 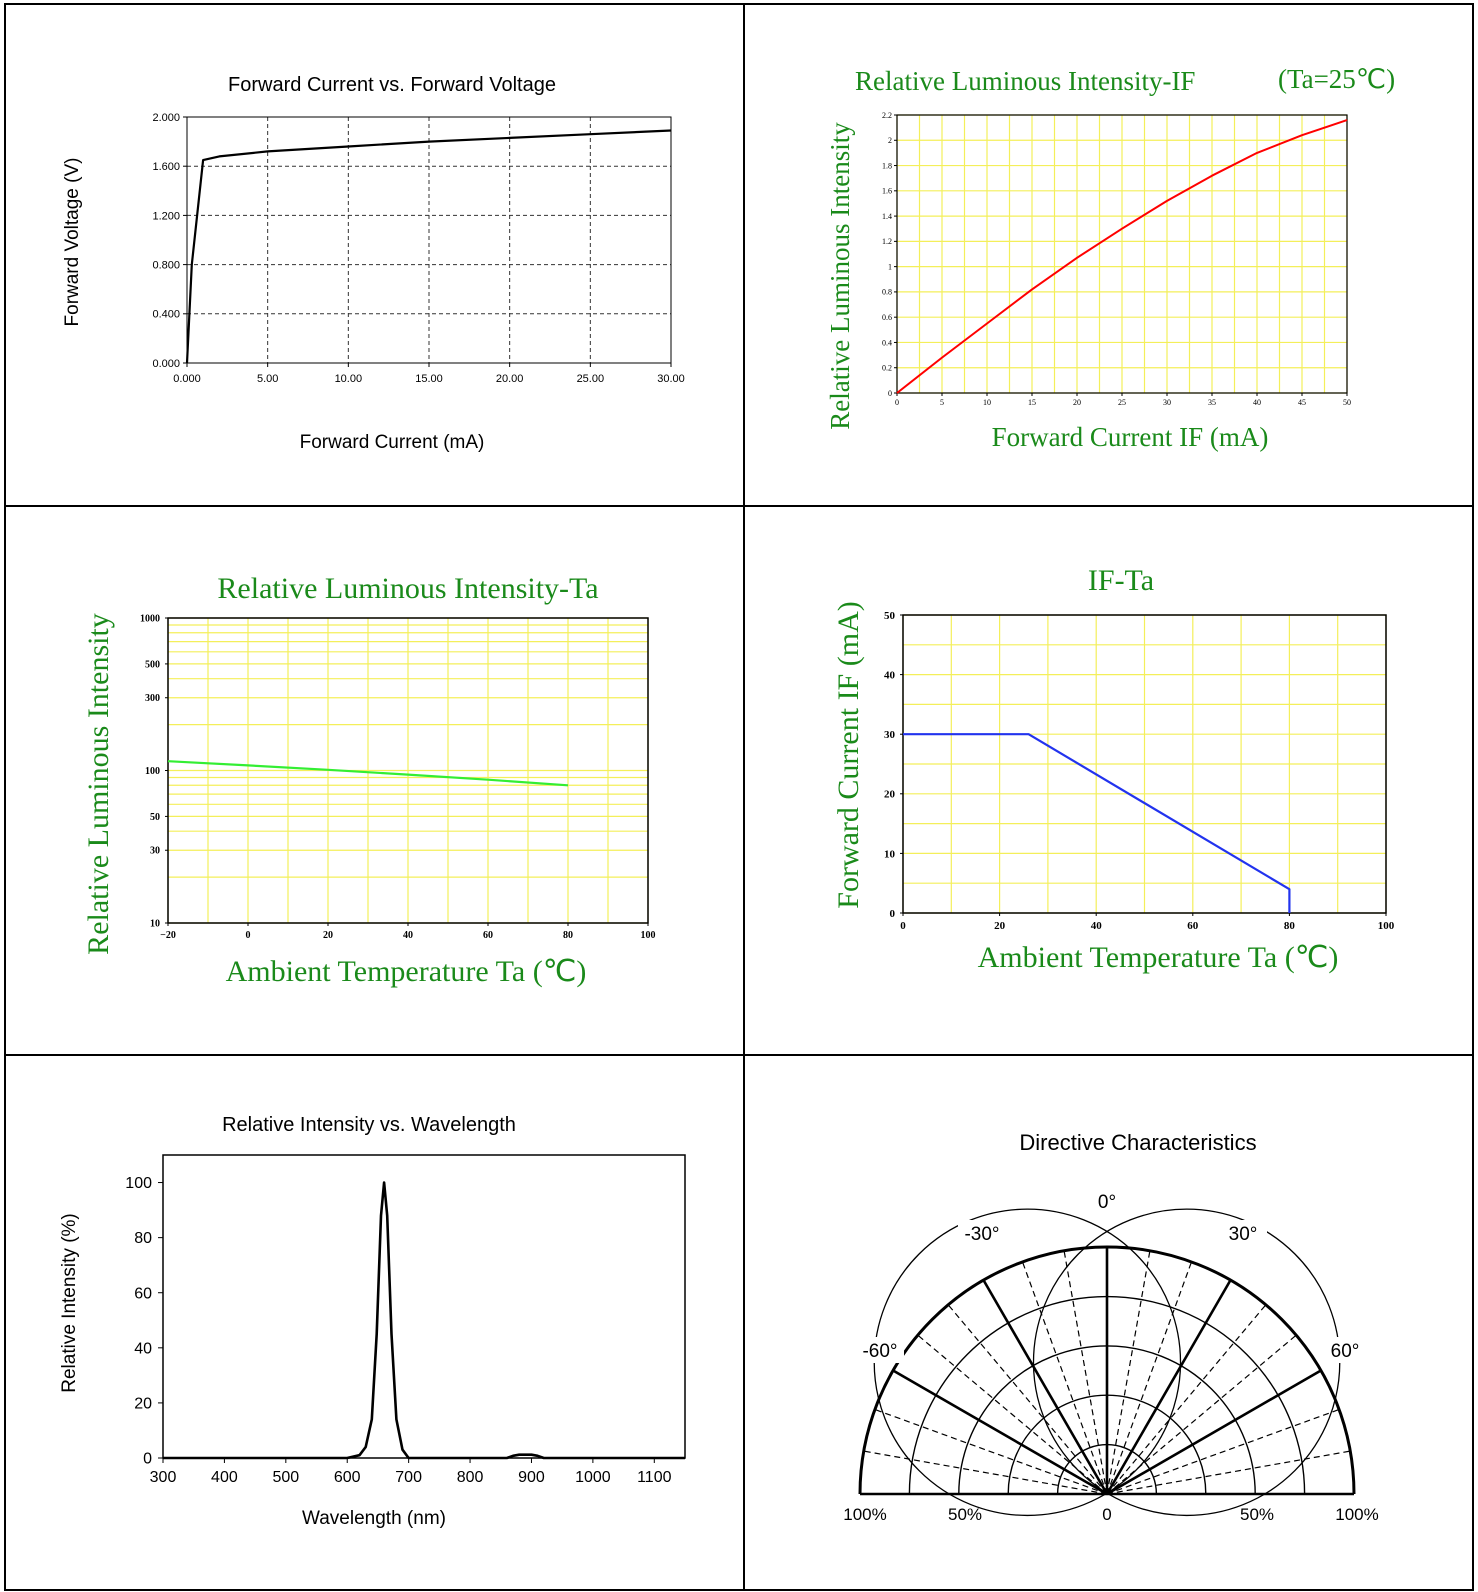 What do you see at coordinates (1302, 402) in the screenshot?
I see `chart-2-xtick-label: 45` at bounding box center [1302, 402].